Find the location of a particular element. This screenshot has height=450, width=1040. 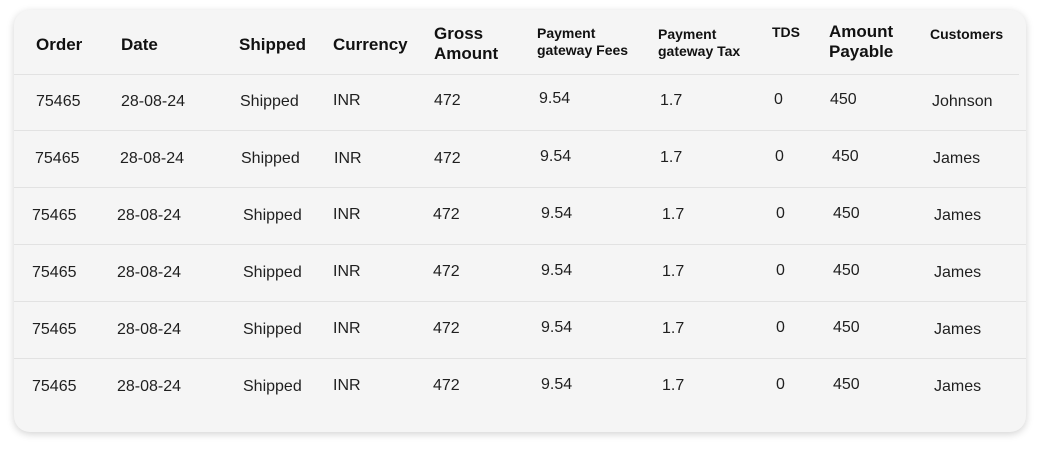

column-header-gross-amount: Gross Amount is located at coordinates (466, 44).